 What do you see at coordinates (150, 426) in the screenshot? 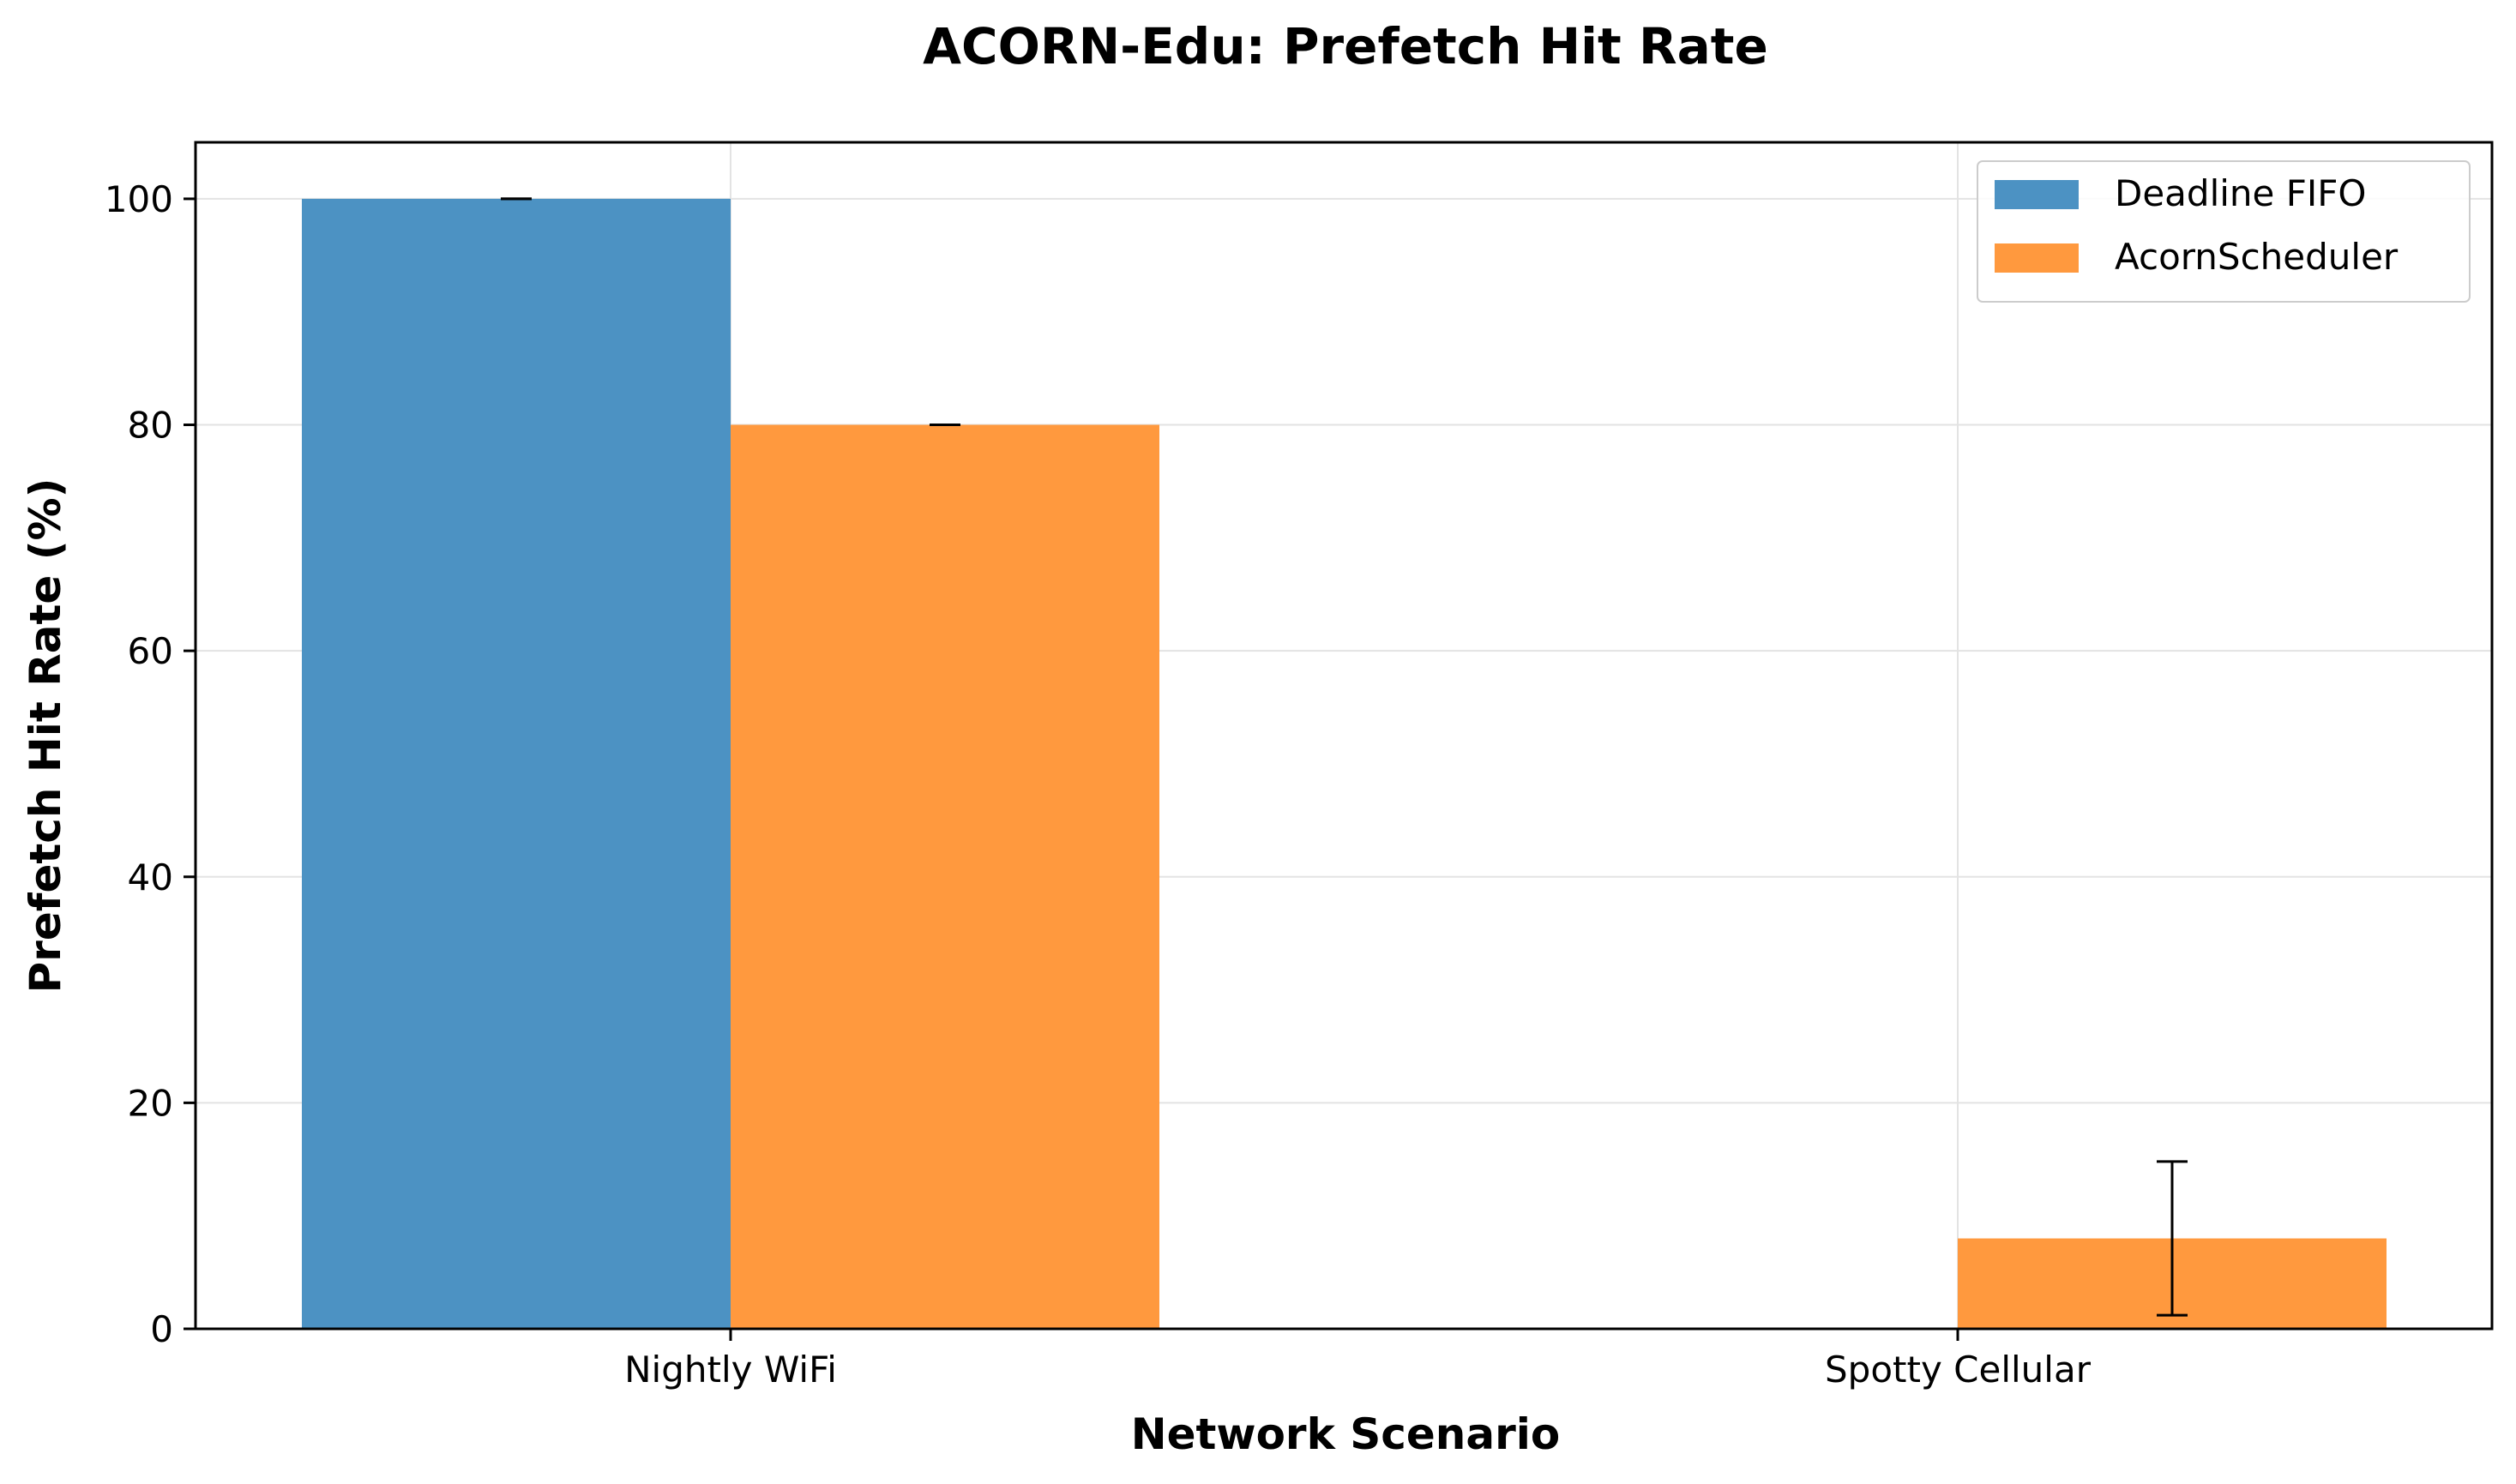
I see `y-tick-label: 80` at bounding box center [150, 426].